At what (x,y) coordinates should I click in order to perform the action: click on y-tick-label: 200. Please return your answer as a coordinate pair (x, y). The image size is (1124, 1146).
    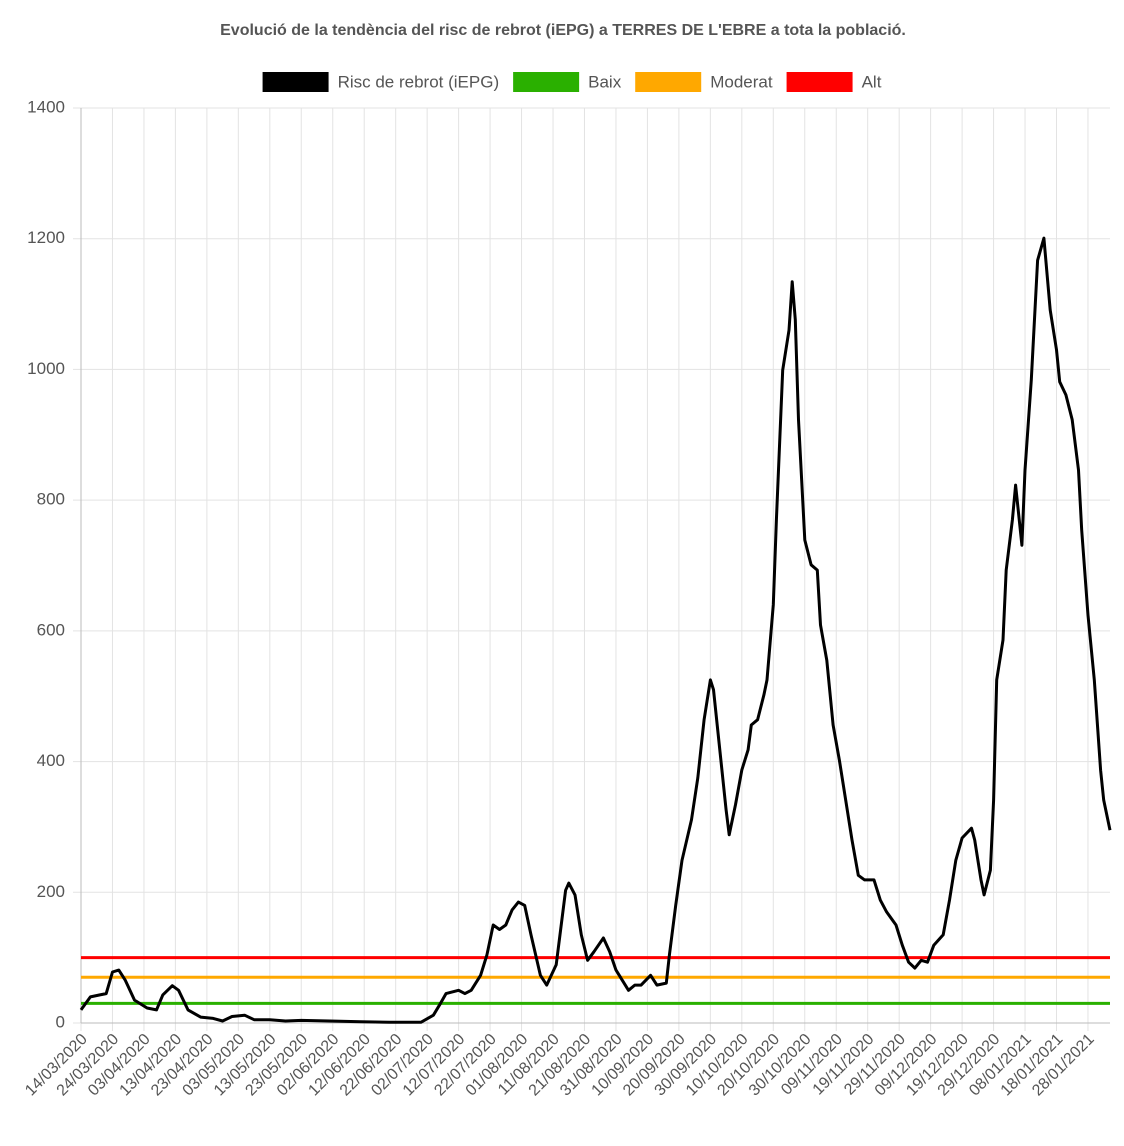
    Looking at the image, I should click on (51, 891).